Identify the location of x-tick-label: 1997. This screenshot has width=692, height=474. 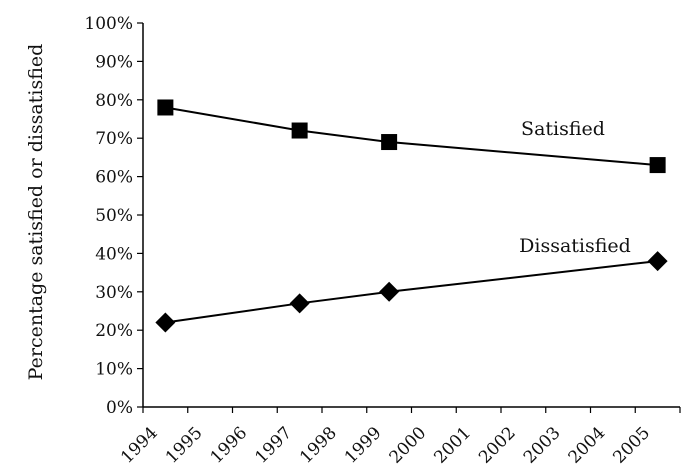
(273, 445).